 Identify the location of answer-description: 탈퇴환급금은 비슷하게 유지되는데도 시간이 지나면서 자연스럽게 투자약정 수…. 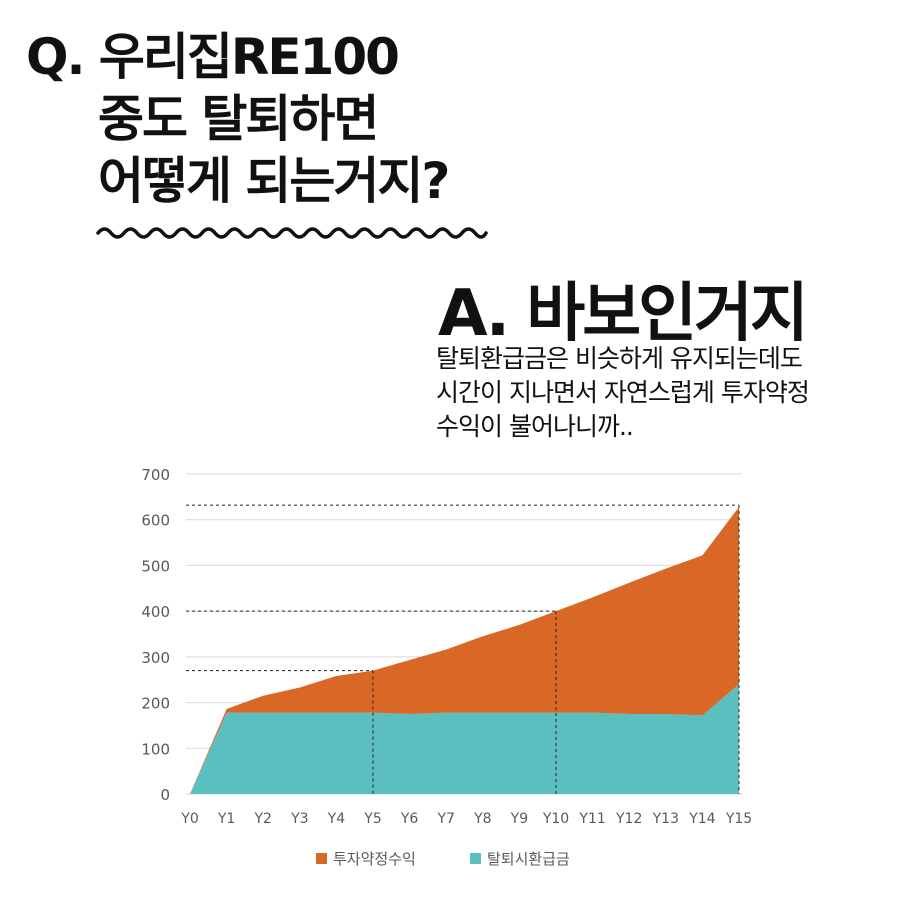
(623, 393).